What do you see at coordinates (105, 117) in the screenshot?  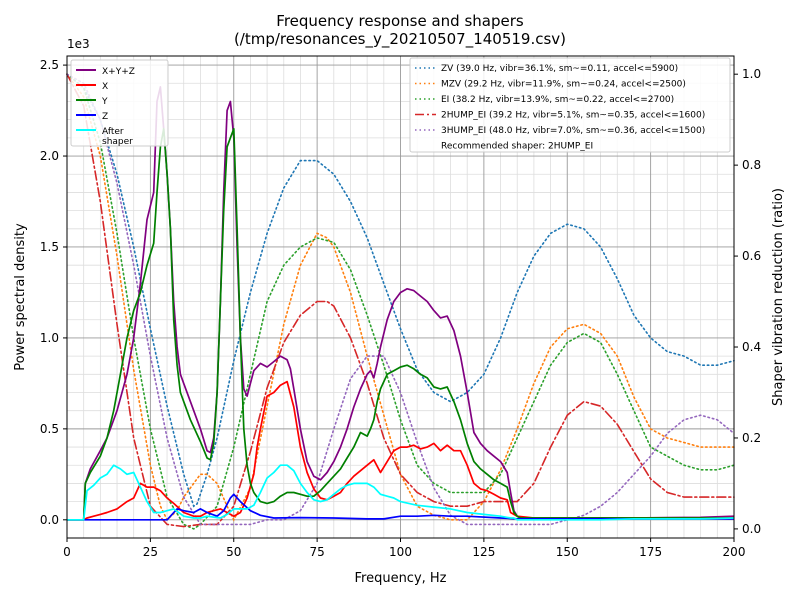 I see `legend-label: Z` at bounding box center [105, 117].